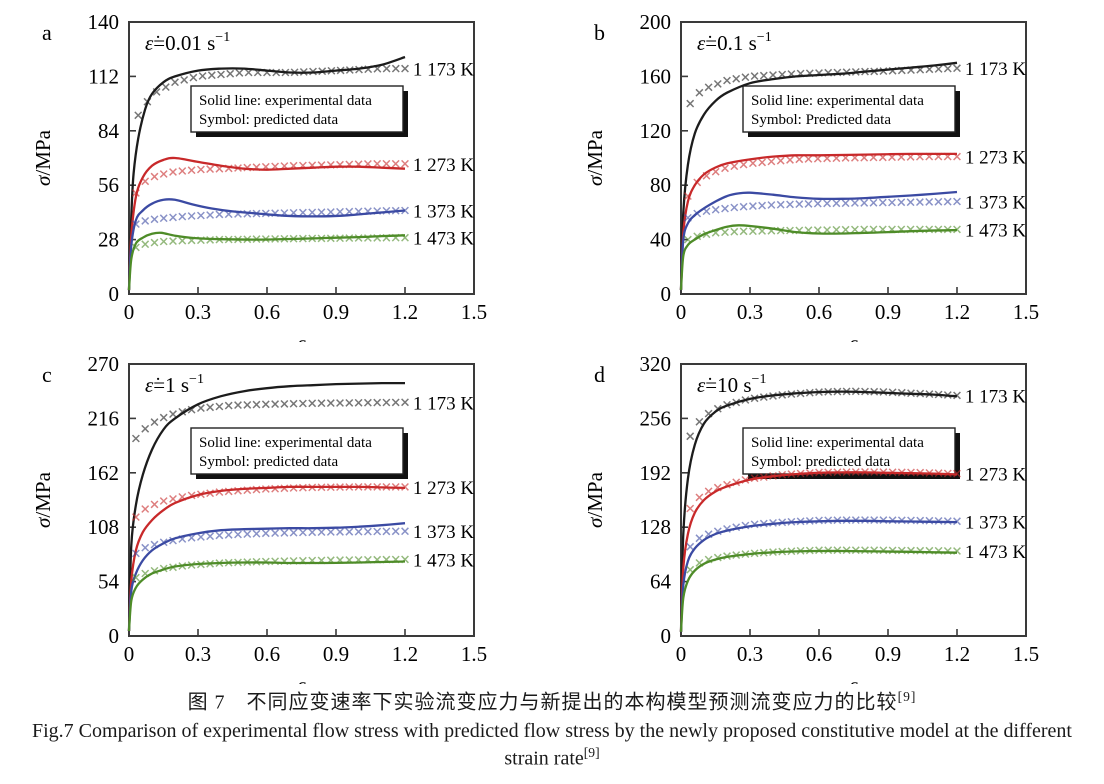 The image size is (1104, 784). Describe the element at coordinates (656, 527) in the screenshot. I see `y-tick-label: 128` at that location.